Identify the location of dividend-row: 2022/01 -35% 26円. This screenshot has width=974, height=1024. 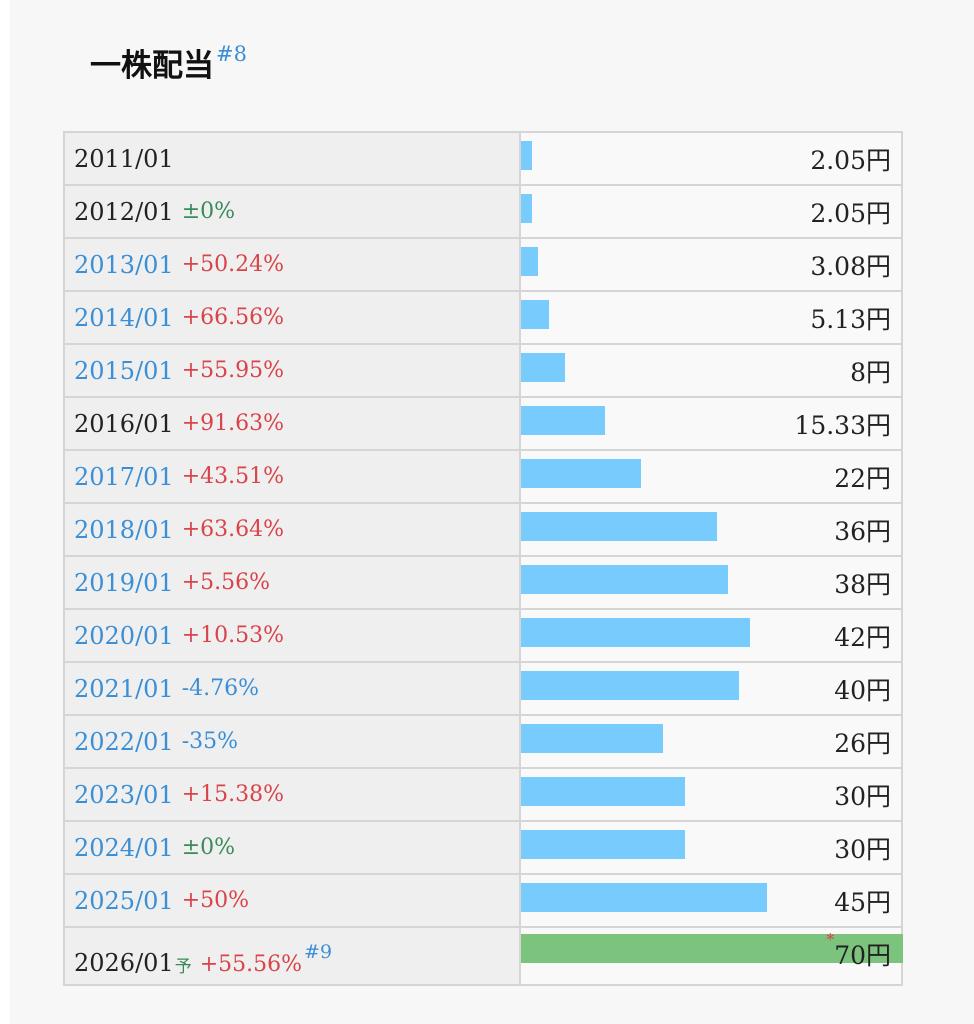
(483, 742).